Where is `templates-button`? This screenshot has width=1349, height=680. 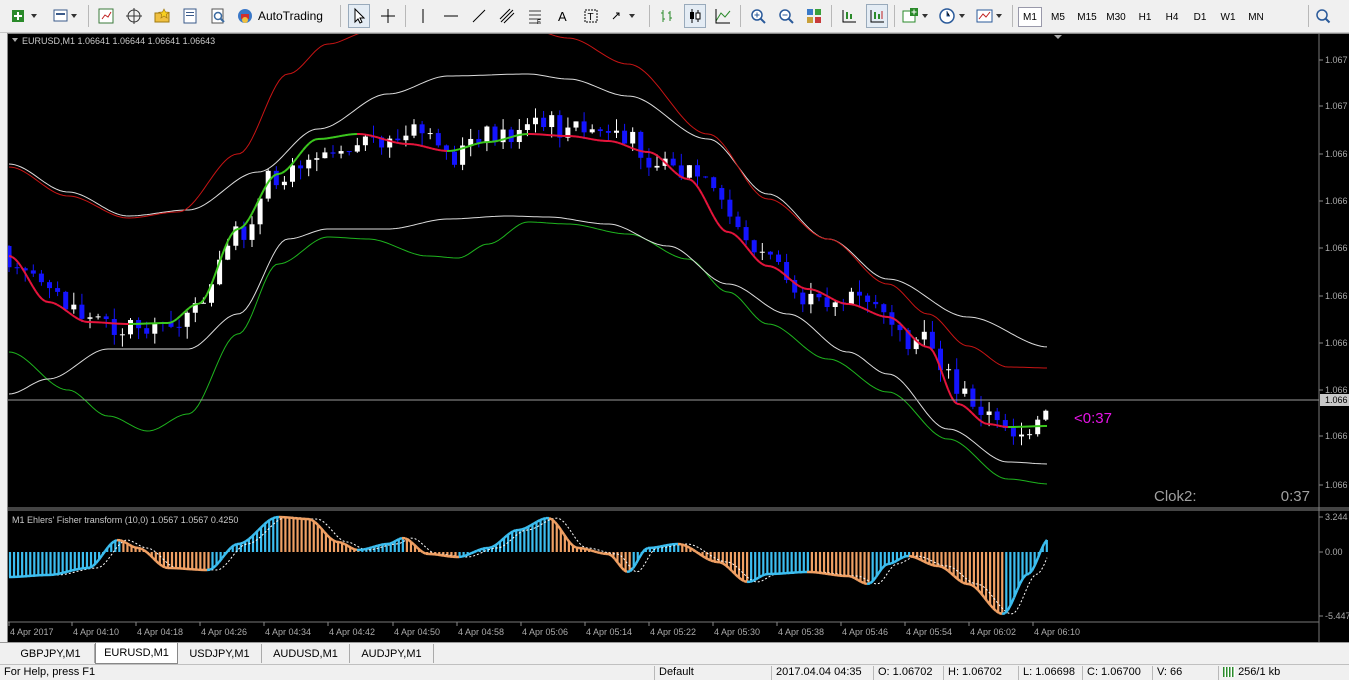 templates-button is located at coordinates (990, 16).